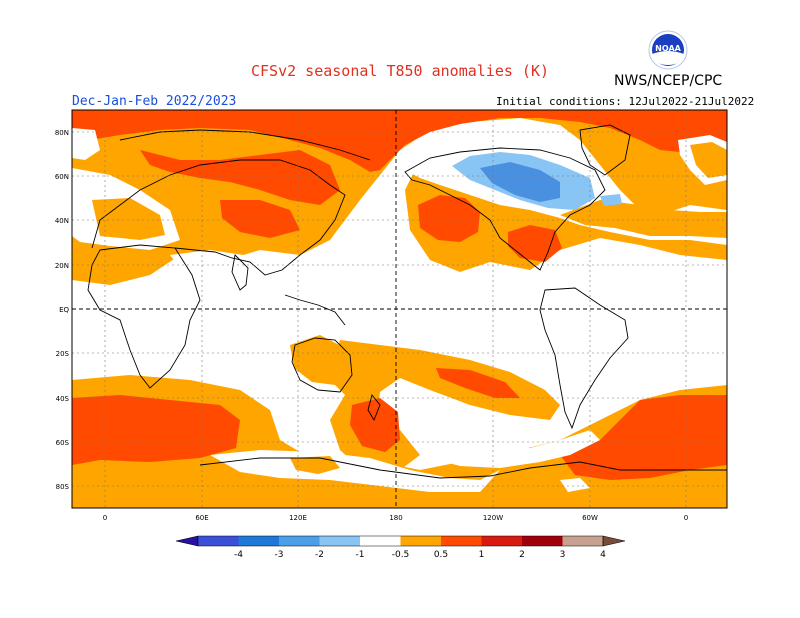 This screenshot has height=618, width=800. What do you see at coordinates (507, 449) in the screenshot?
I see `neutral-ross-sea` at bounding box center [507, 449].